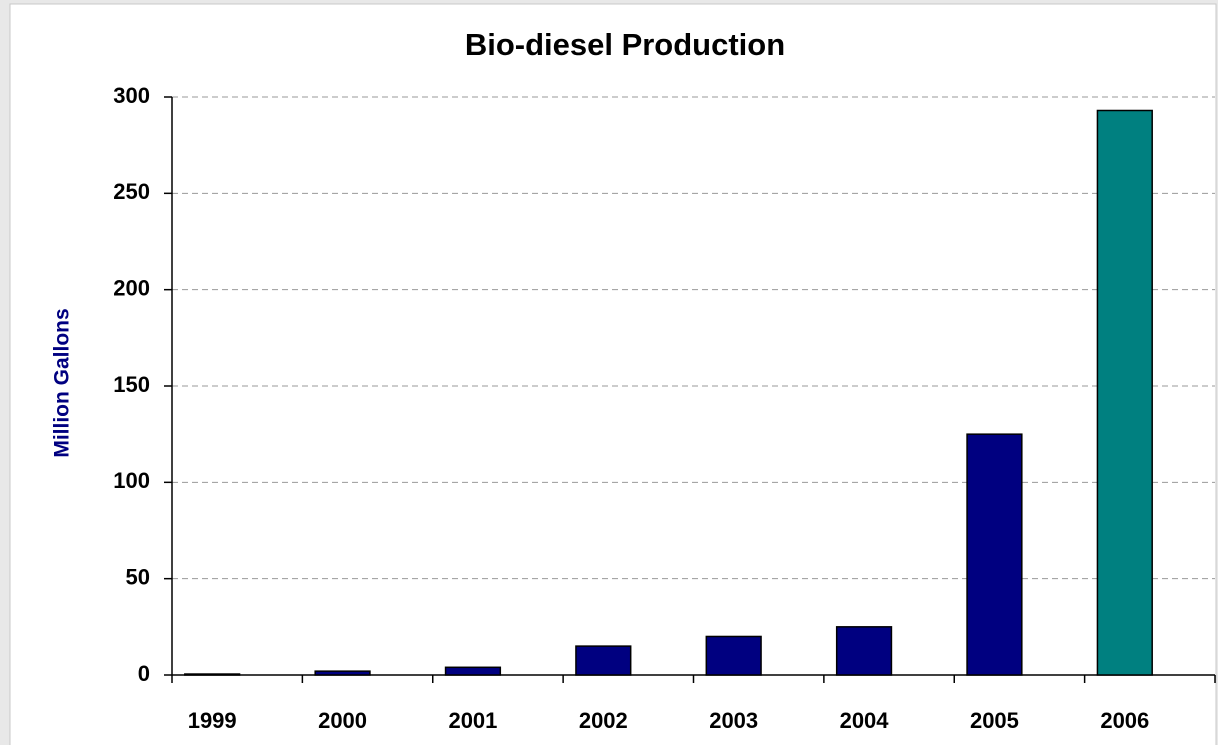  What do you see at coordinates (603, 720) in the screenshot?
I see `x-tick-label: 2002` at bounding box center [603, 720].